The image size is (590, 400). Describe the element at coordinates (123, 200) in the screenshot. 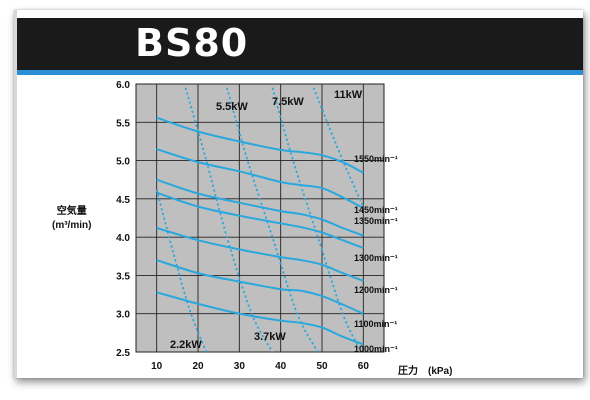

I see `y-tick-label: 4.5` at that location.